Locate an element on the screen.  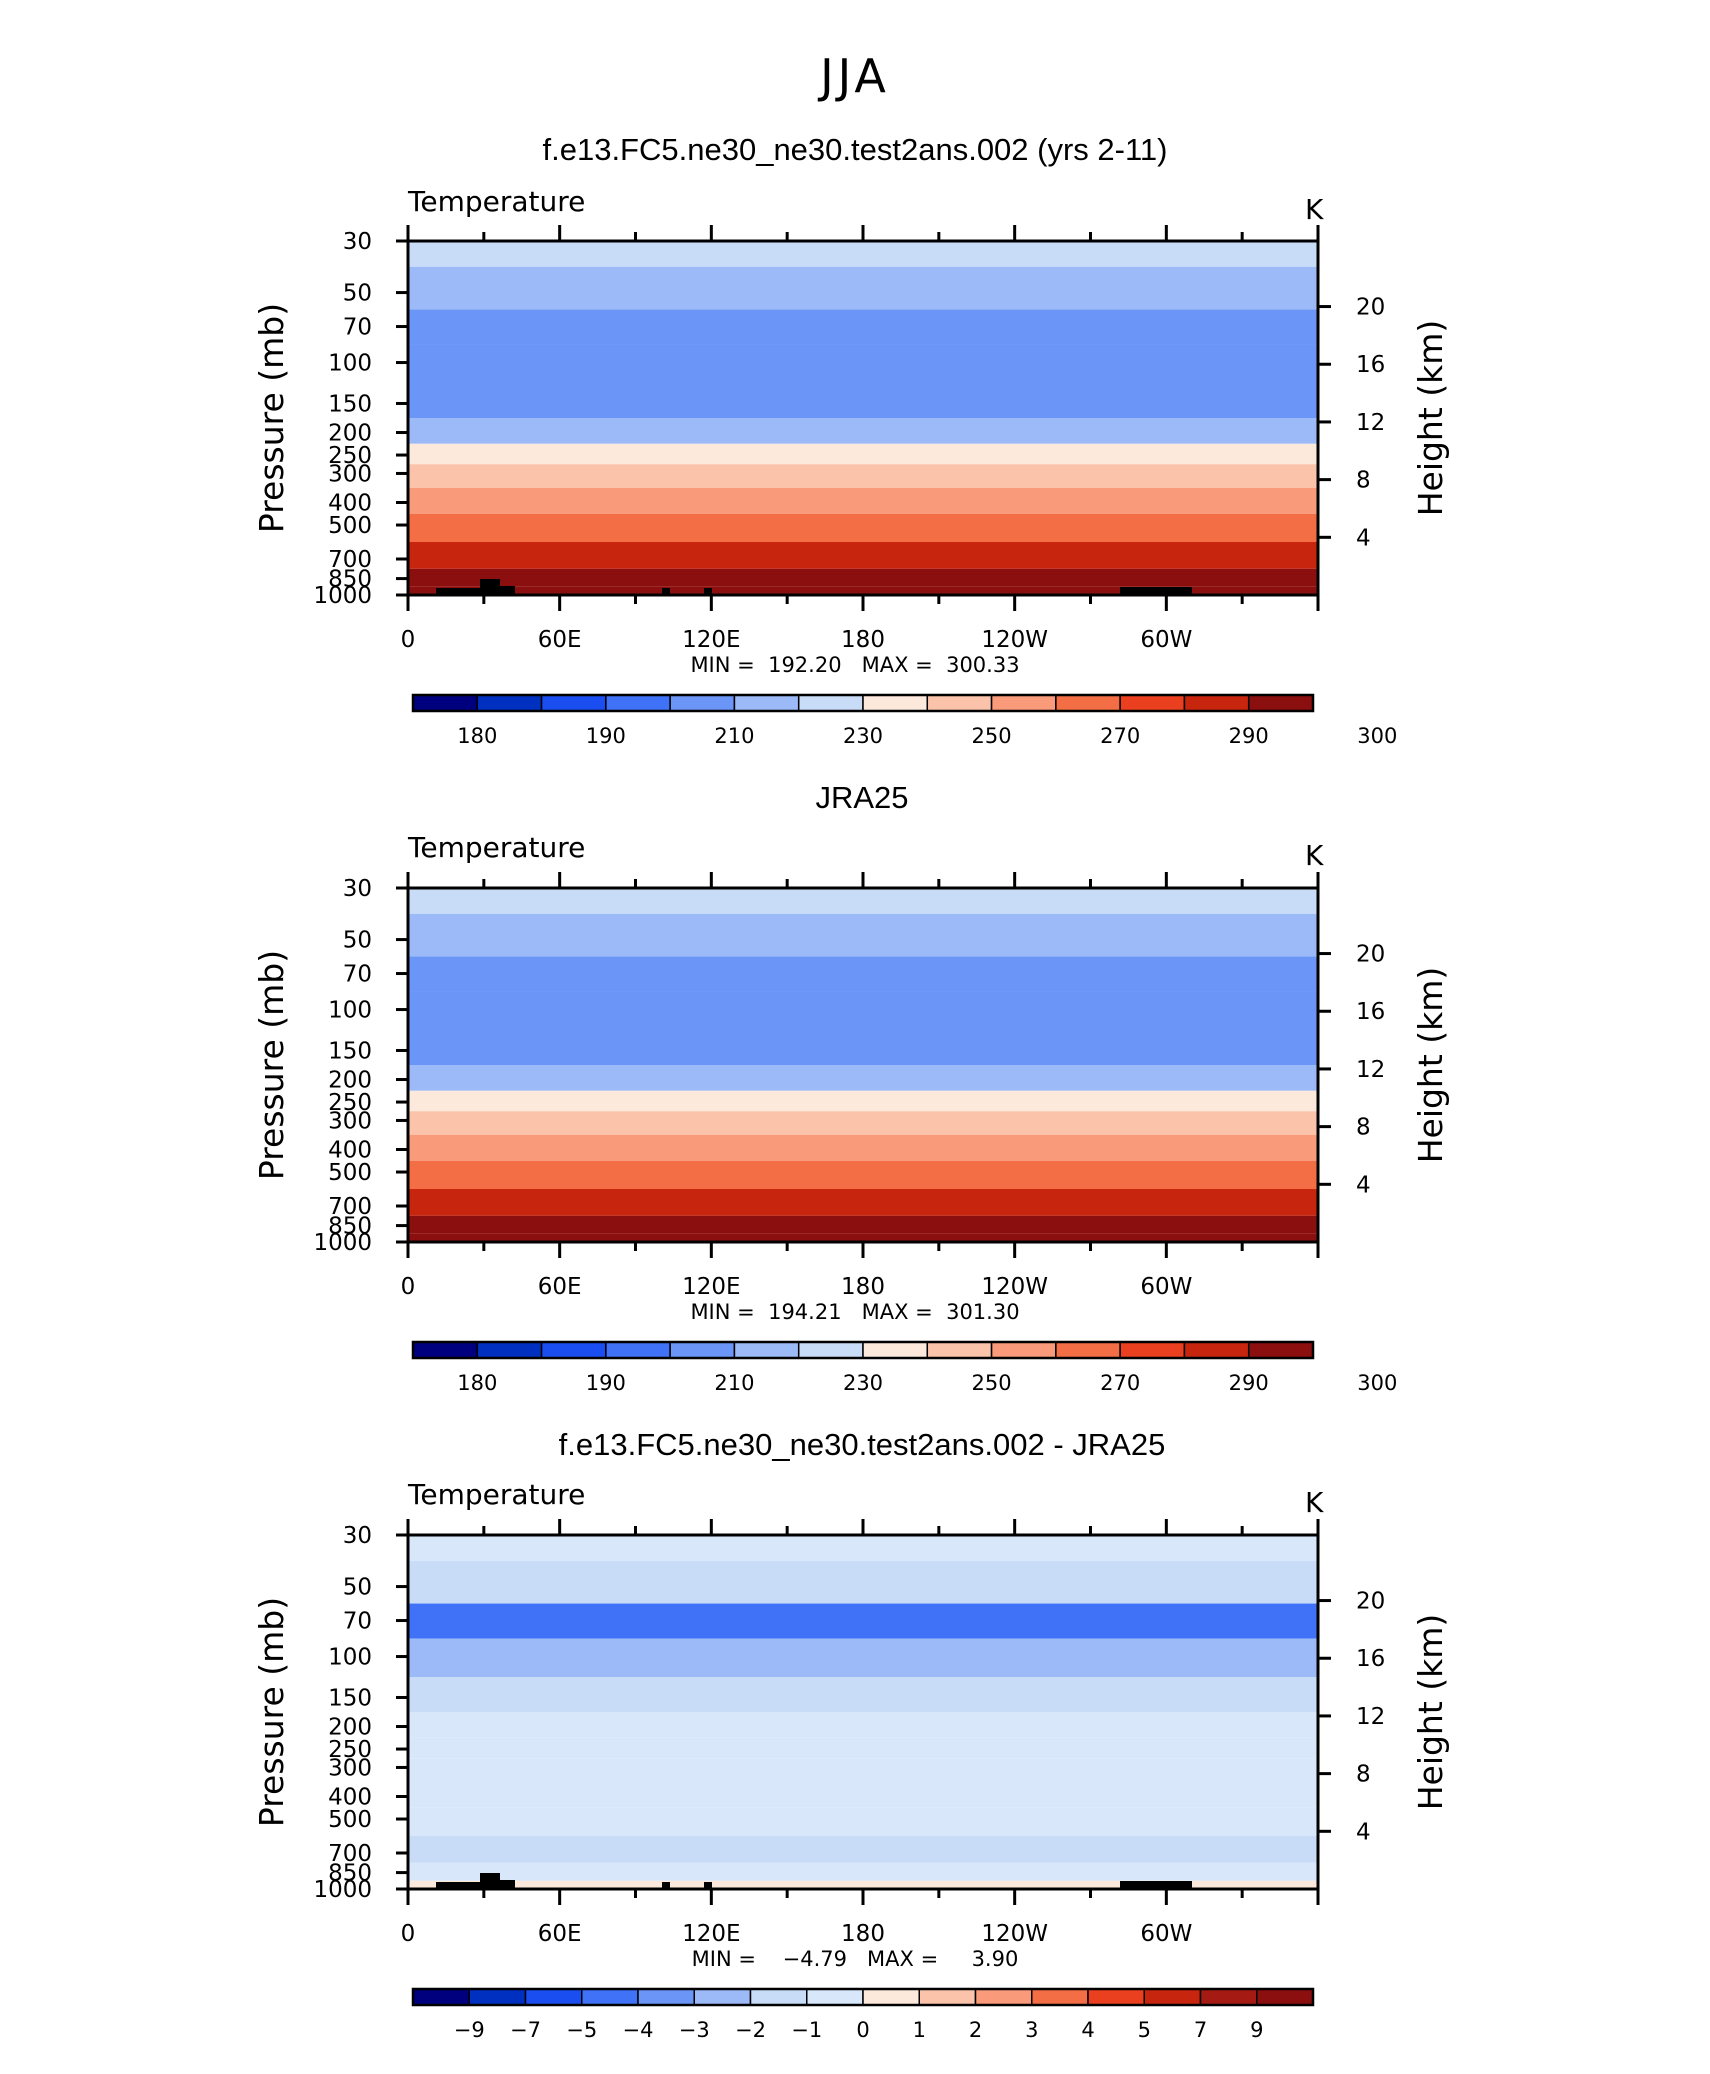
y-tick-label: 500 is located at coordinates (350, 1173).